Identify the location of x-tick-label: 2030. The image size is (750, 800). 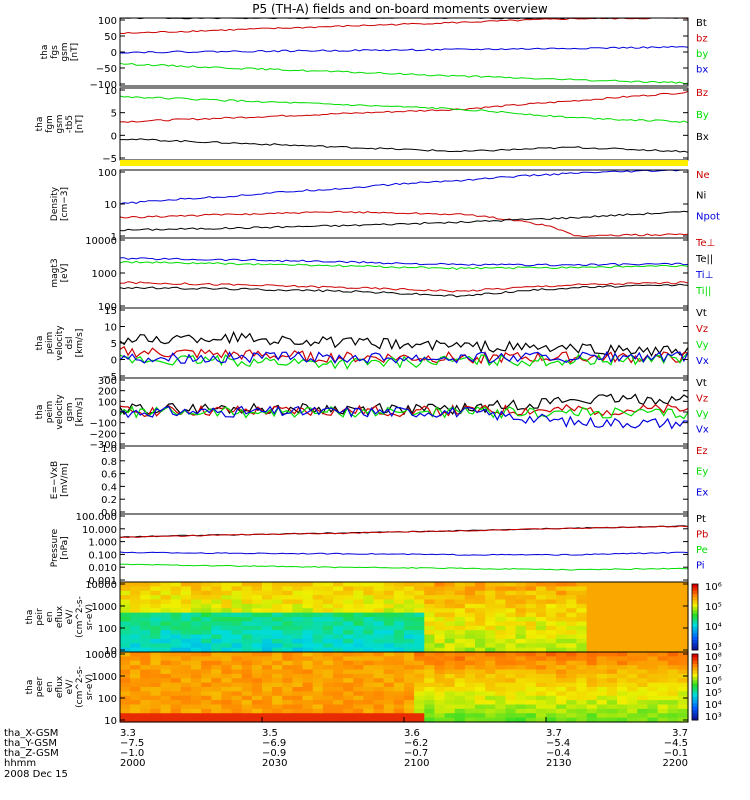
(274, 763).